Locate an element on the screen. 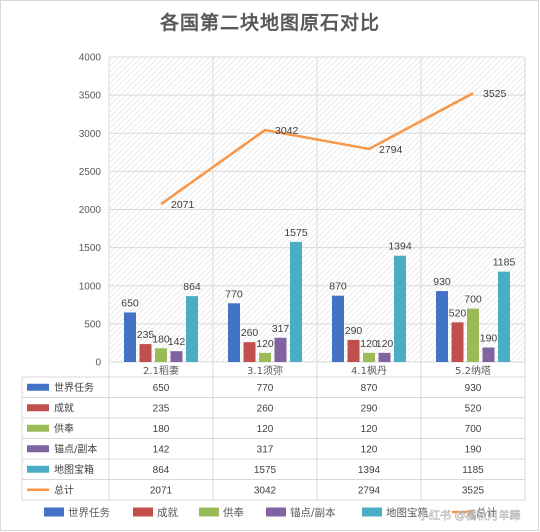  y-tick-label: 2500 is located at coordinates (90, 172).